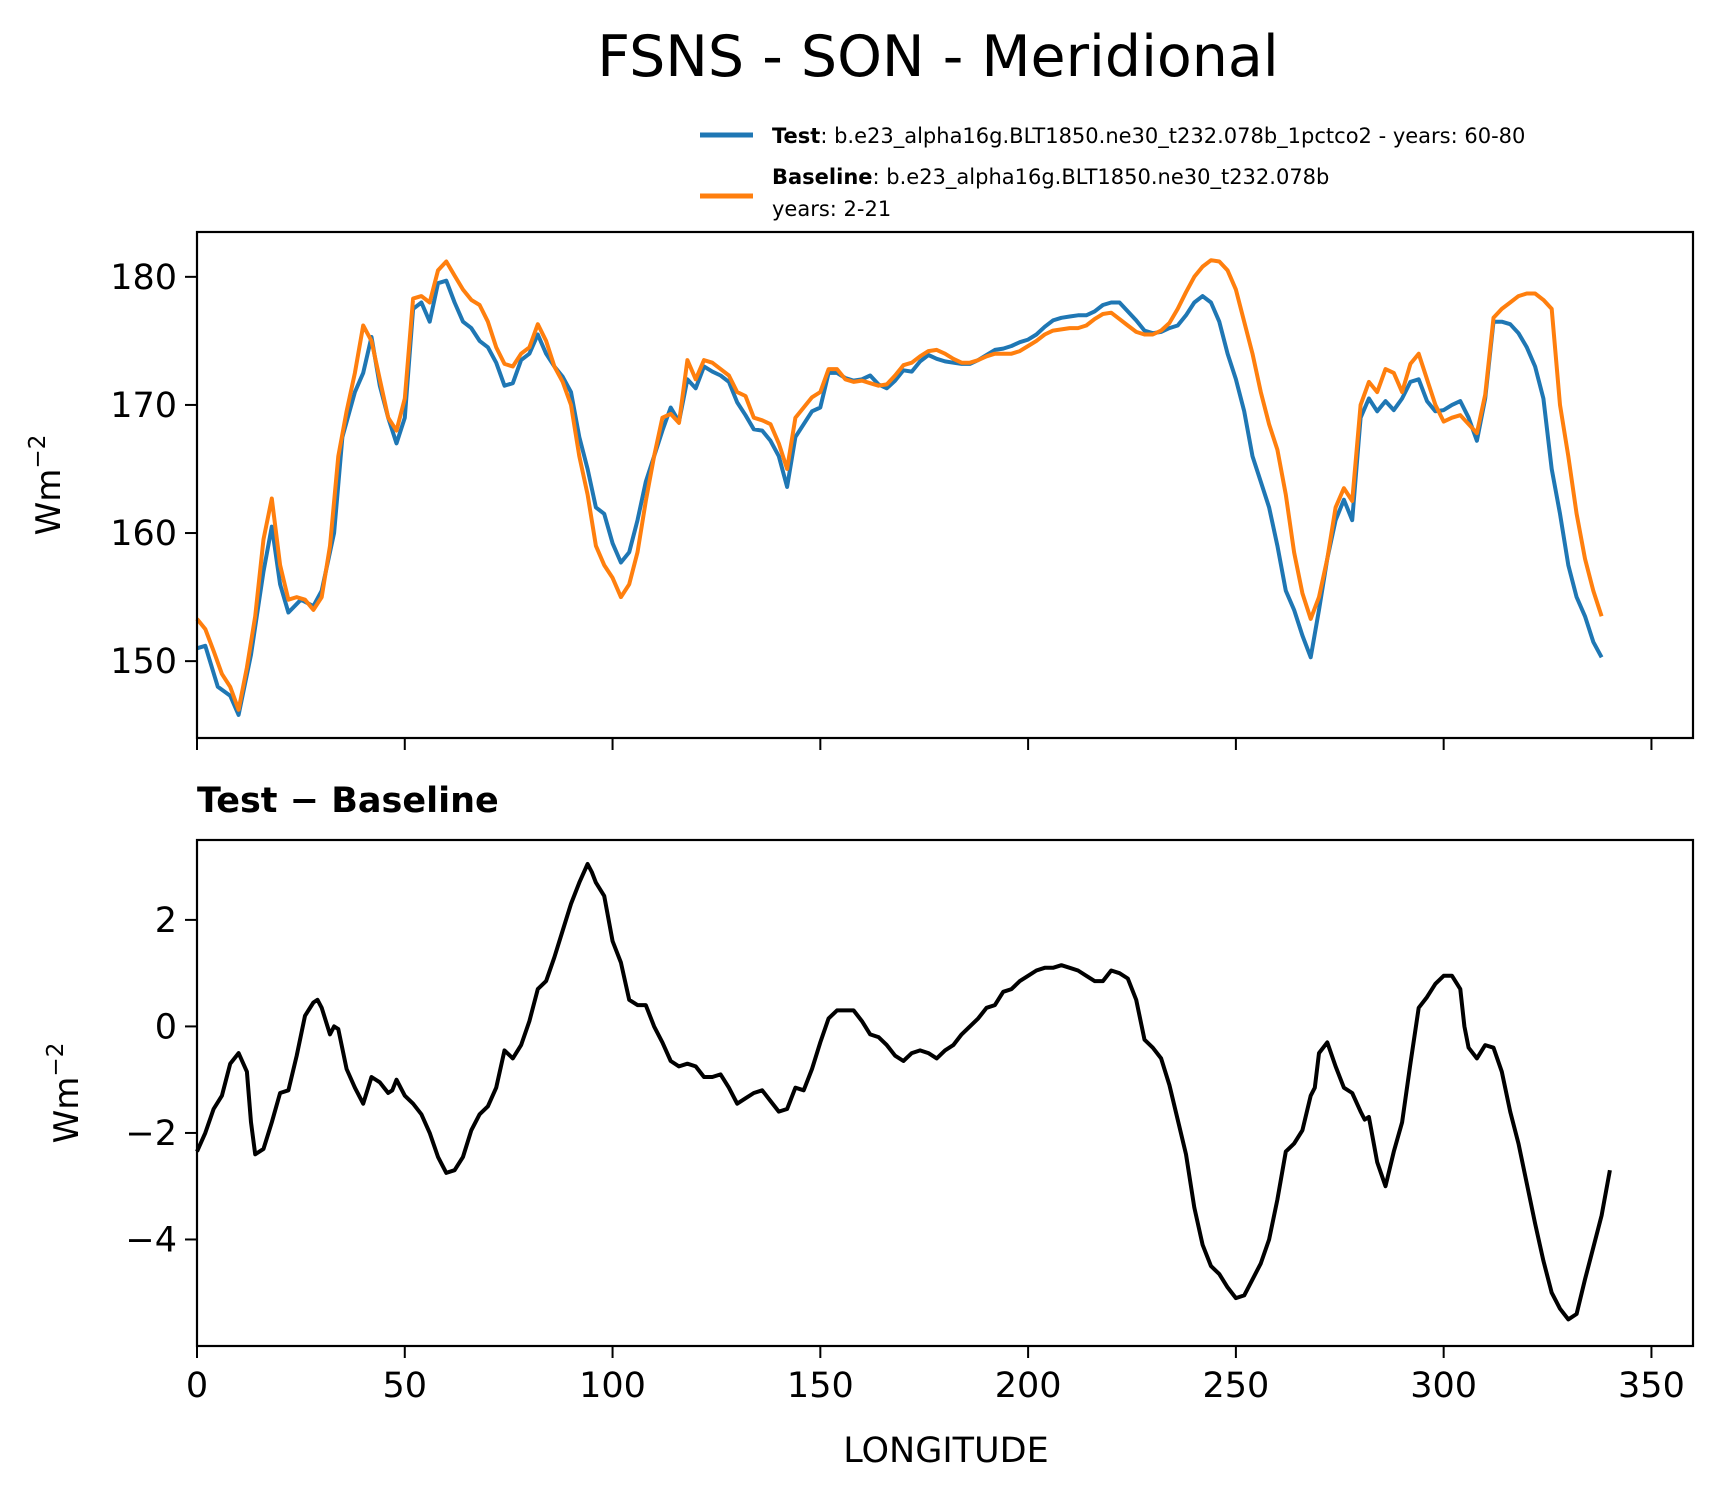 This screenshot has width=1717, height=1496. I want to click on top-y-axis-label: Wm−2, so click(47, 485).